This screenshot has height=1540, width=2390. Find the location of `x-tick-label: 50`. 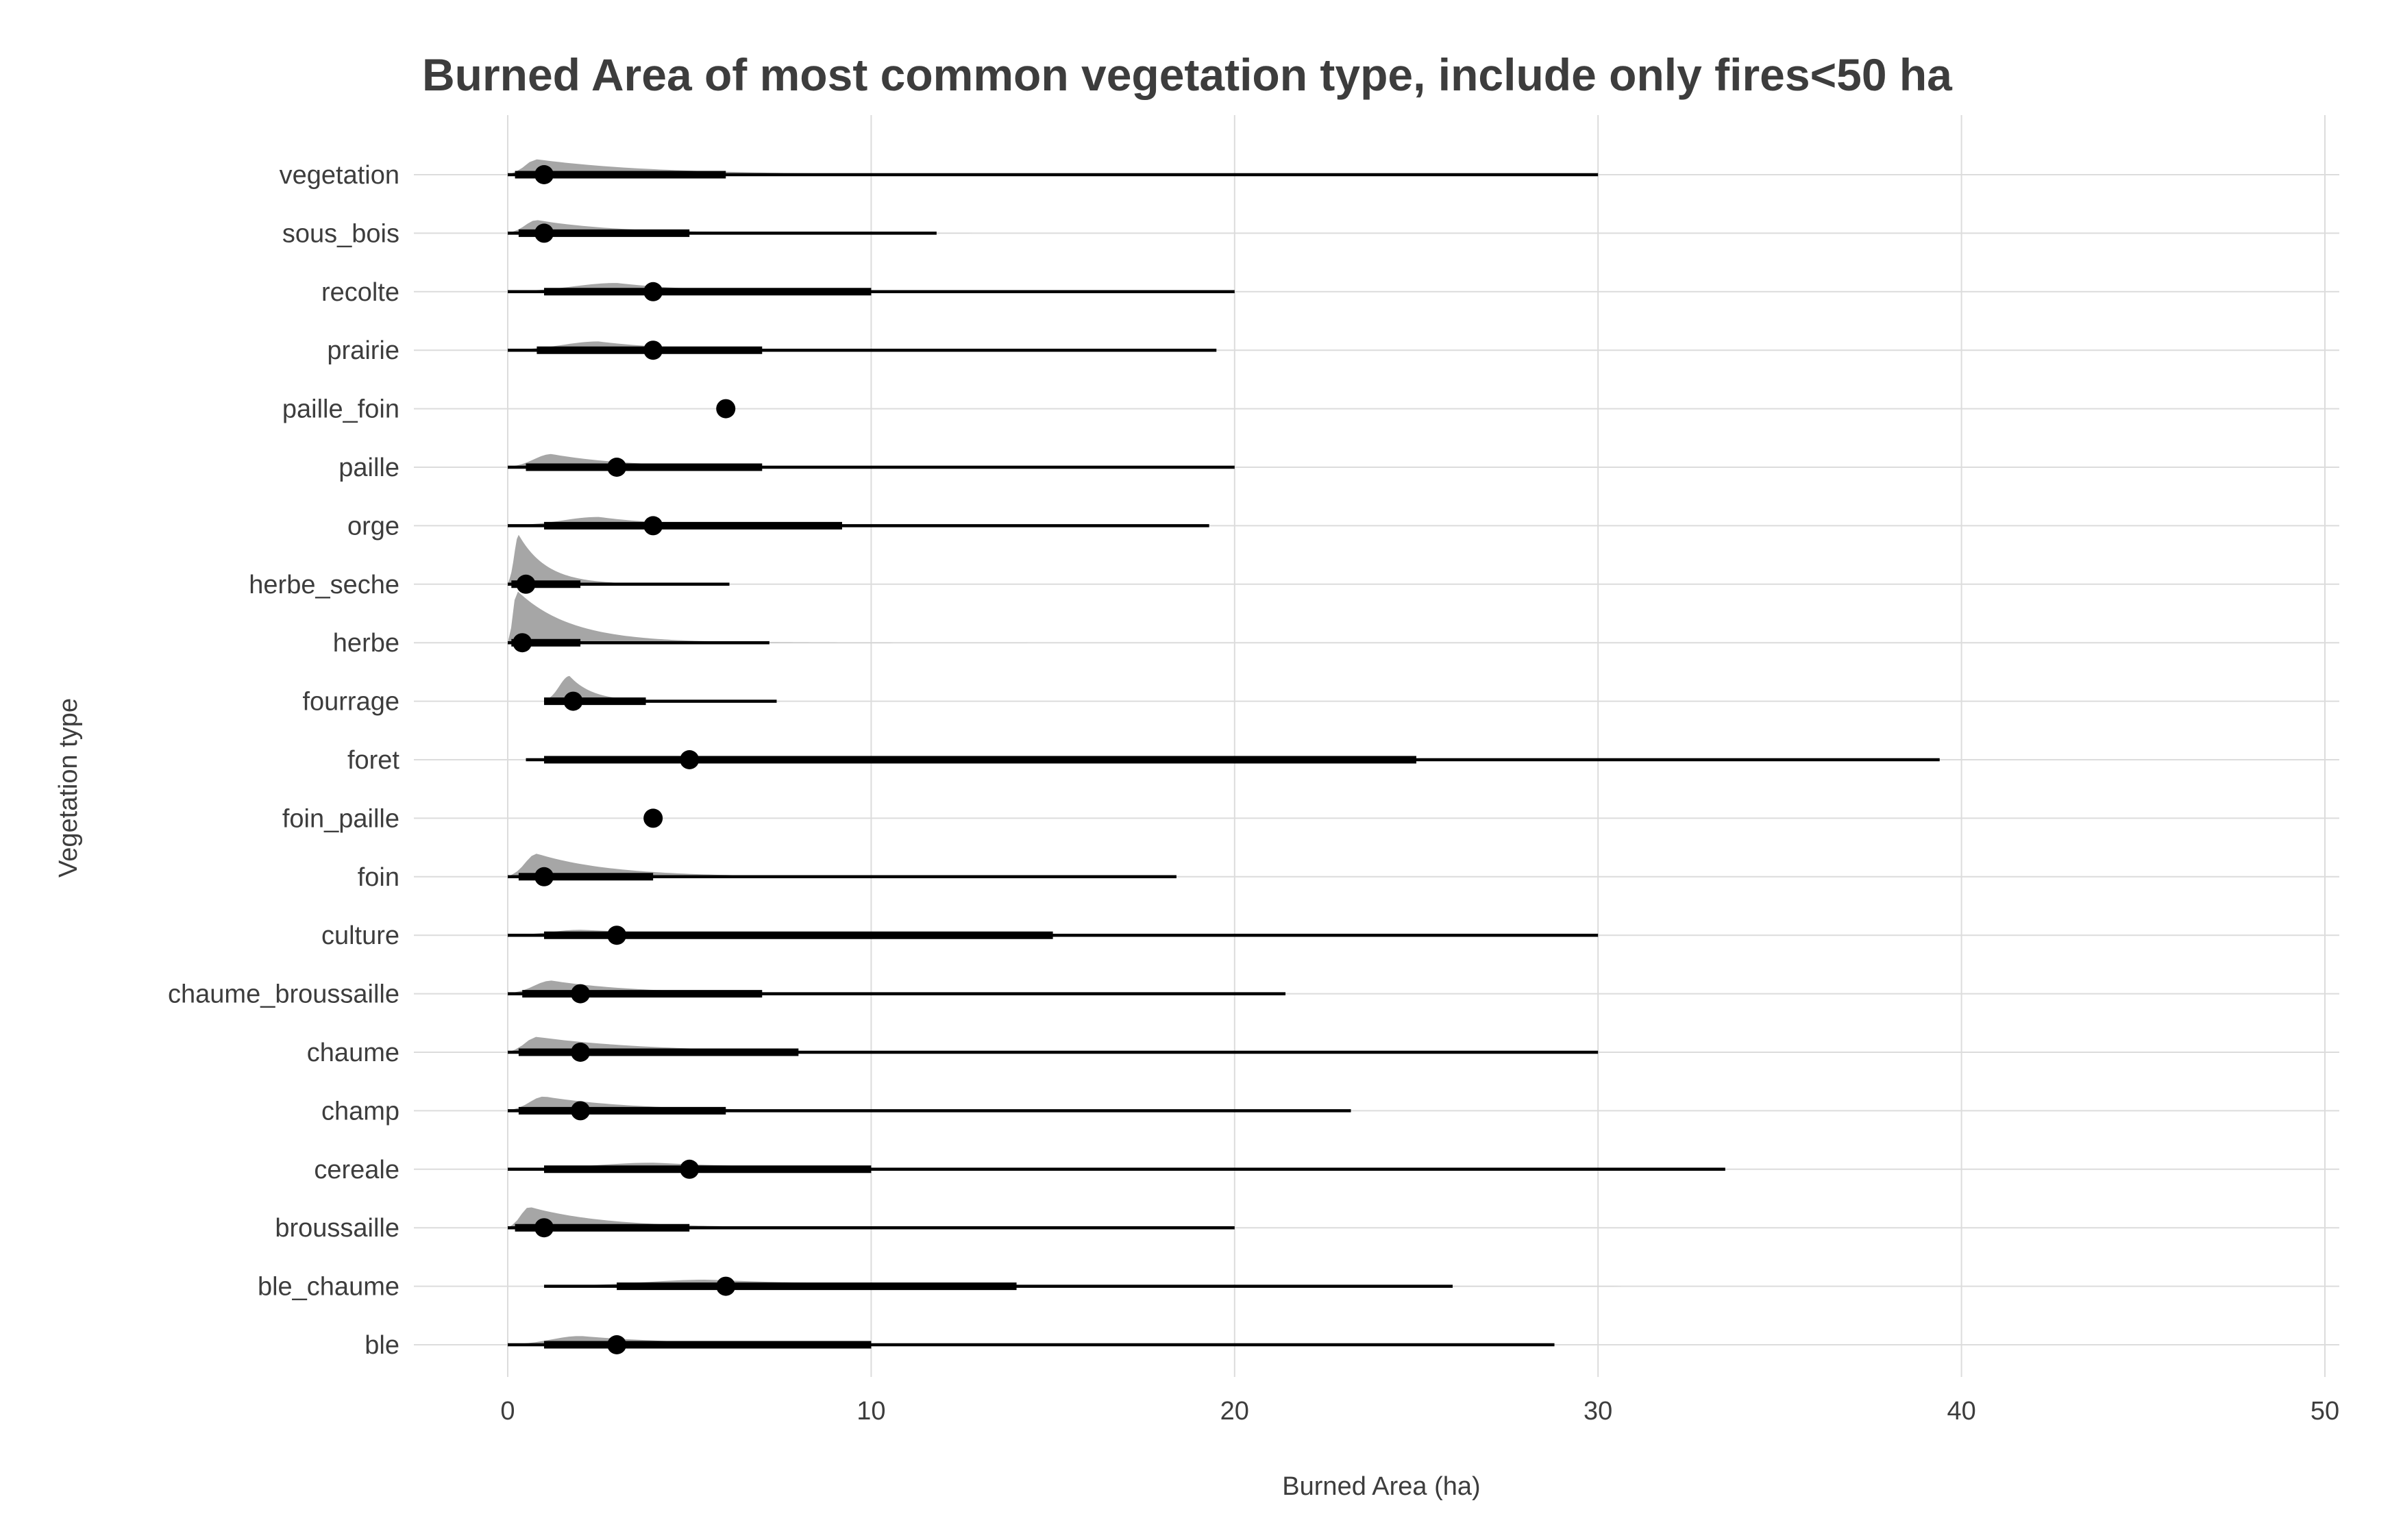

x-tick-label: 50 is located at coordinates (2325, 1411).